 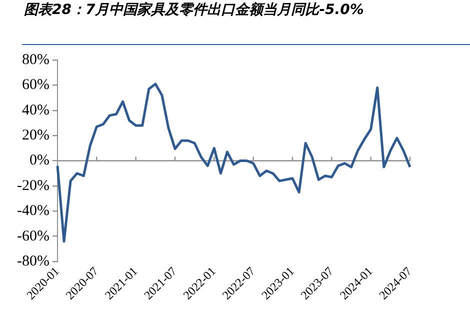 What do you see at coordinates (33, 186) in the screenshot?
I see `y-tick-label: -20%` at bounding box center [33, 186].